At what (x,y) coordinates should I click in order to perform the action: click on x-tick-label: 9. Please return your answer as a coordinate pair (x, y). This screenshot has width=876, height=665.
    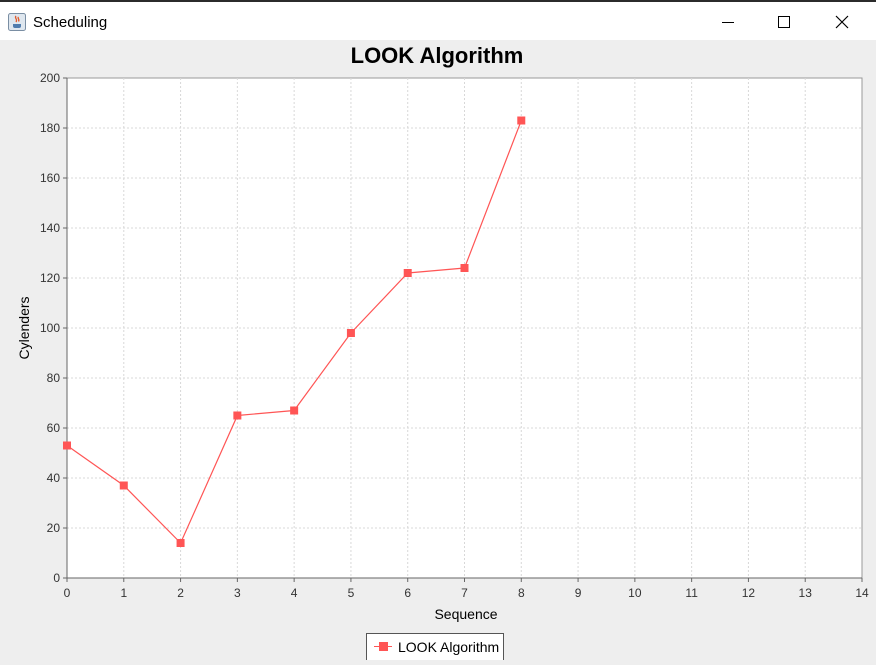
    Looking at the image, I should click on (578, 593).